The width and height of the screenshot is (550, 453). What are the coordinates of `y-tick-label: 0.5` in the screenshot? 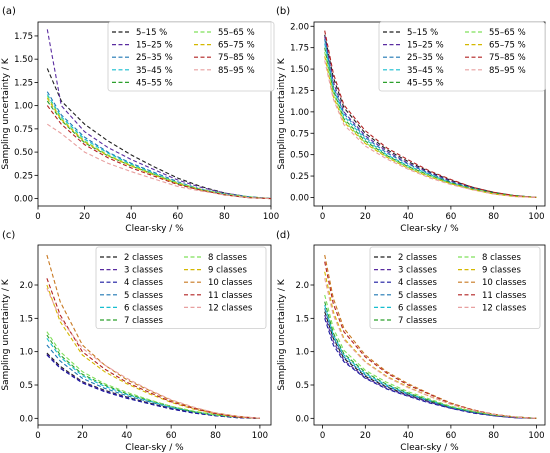 It's located at (26, 386).